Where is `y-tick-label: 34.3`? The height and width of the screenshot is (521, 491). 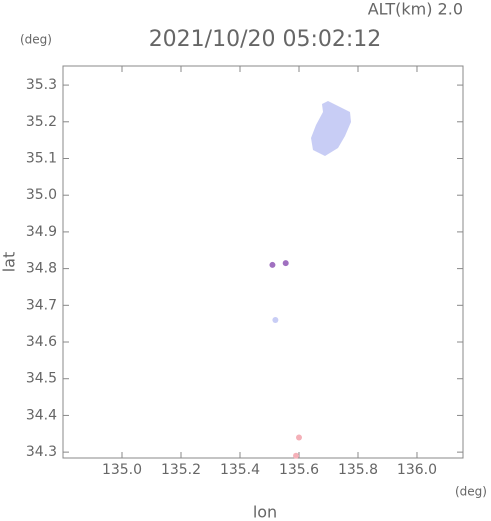 y-tick-label: 34.3 is located at coordinates (41, 452).